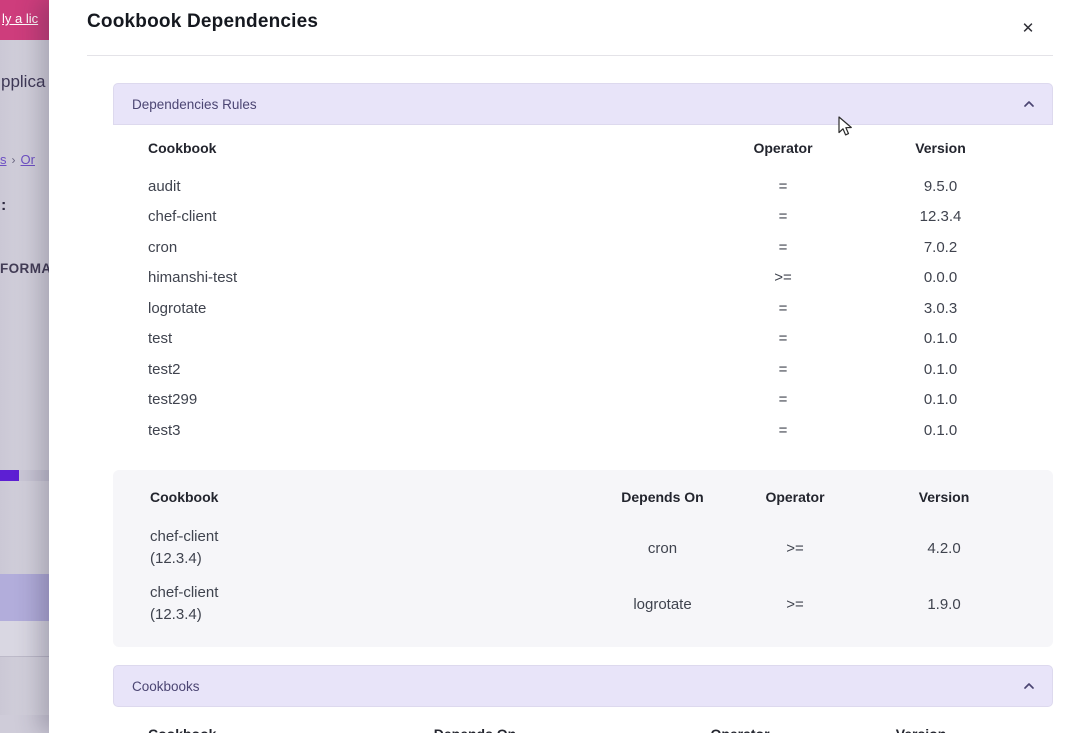 This screenshot has width=1085, height=733. I want to click on license-banner, so click(24, 20).